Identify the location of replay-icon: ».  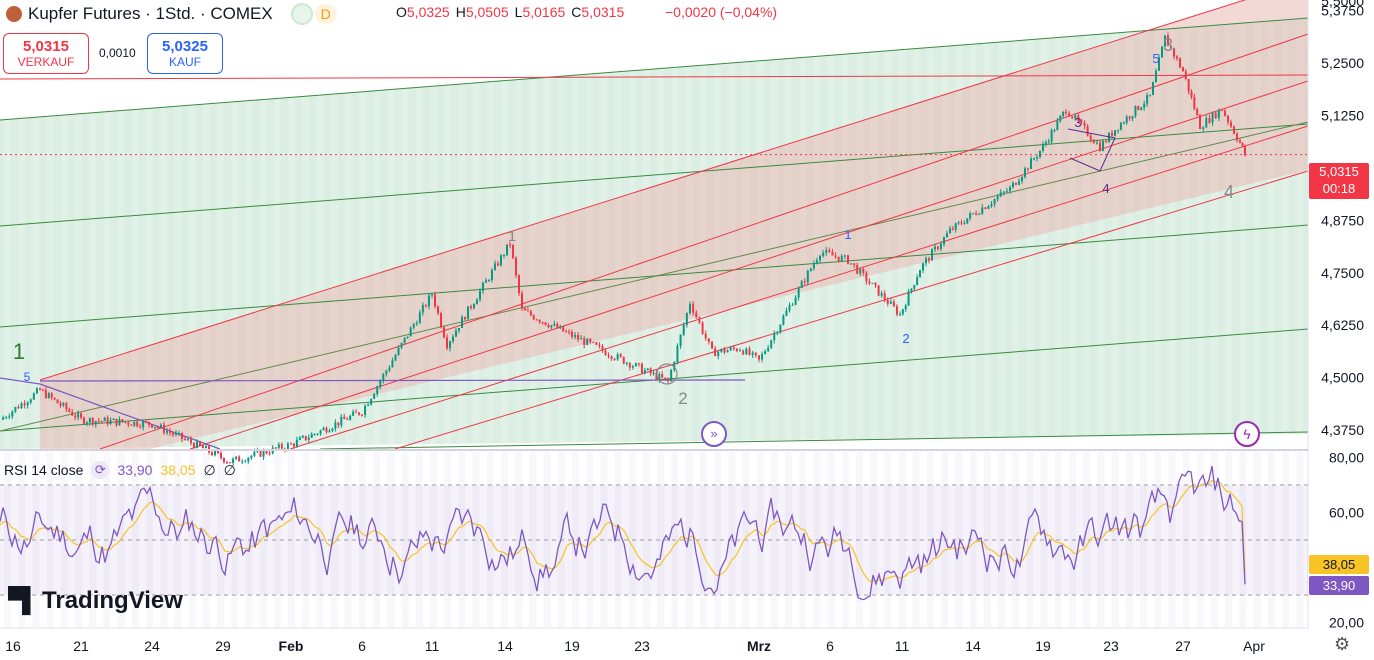
(714, 434).